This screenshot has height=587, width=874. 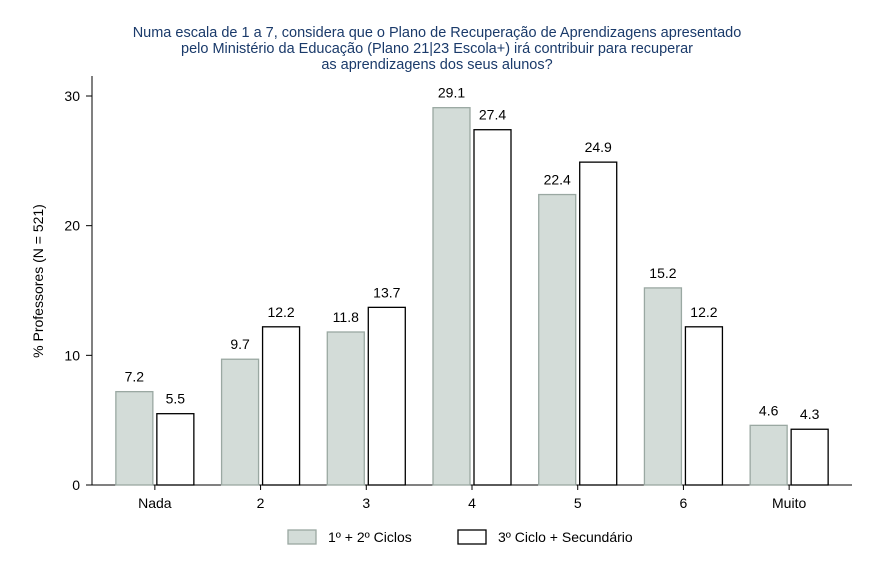 What do you see at coordinates (155, 503) in the screenshot?
I see `x-tick-label: Nada` at bounding box center [155, 503].